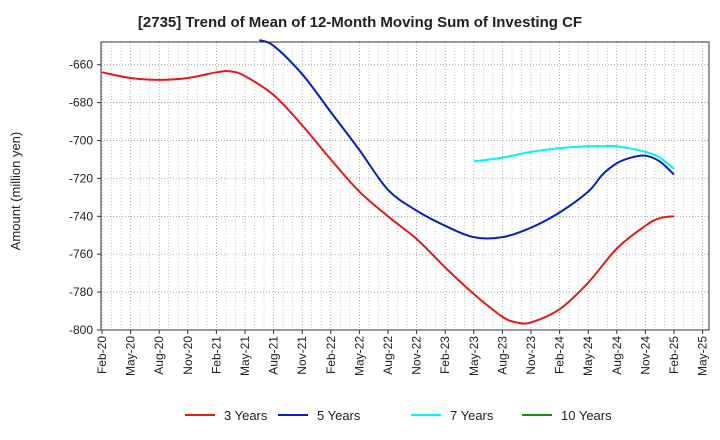 The height and width of the screenshot is (440, 720). I want to click on x-tick-label: Nov-23, so click(531, 355).